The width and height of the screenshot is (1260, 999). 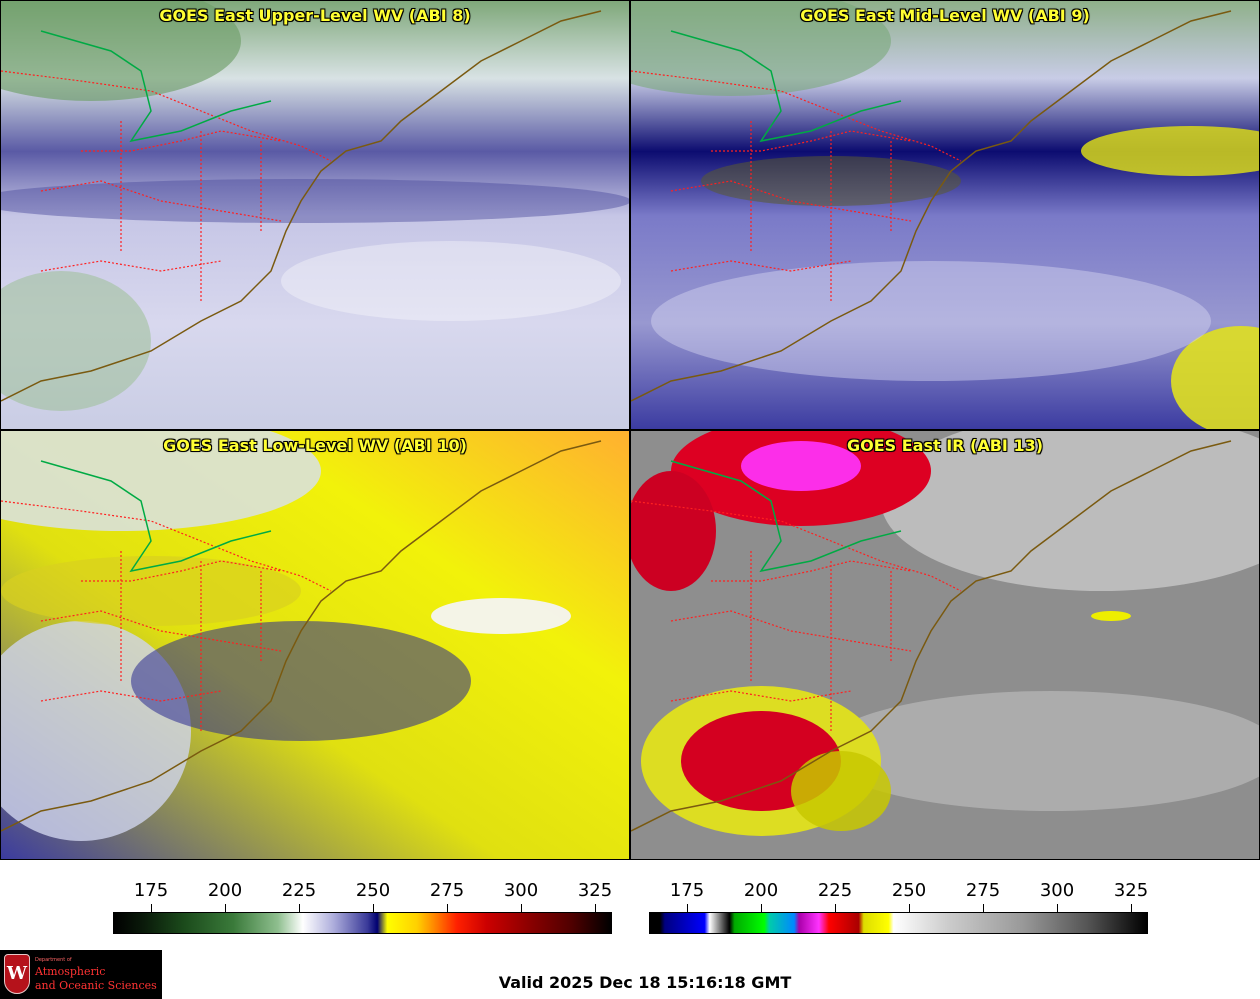 I want to click on panel-title: GOES East Upper-Level WV (ABI 8), so click(x=315, y=15).